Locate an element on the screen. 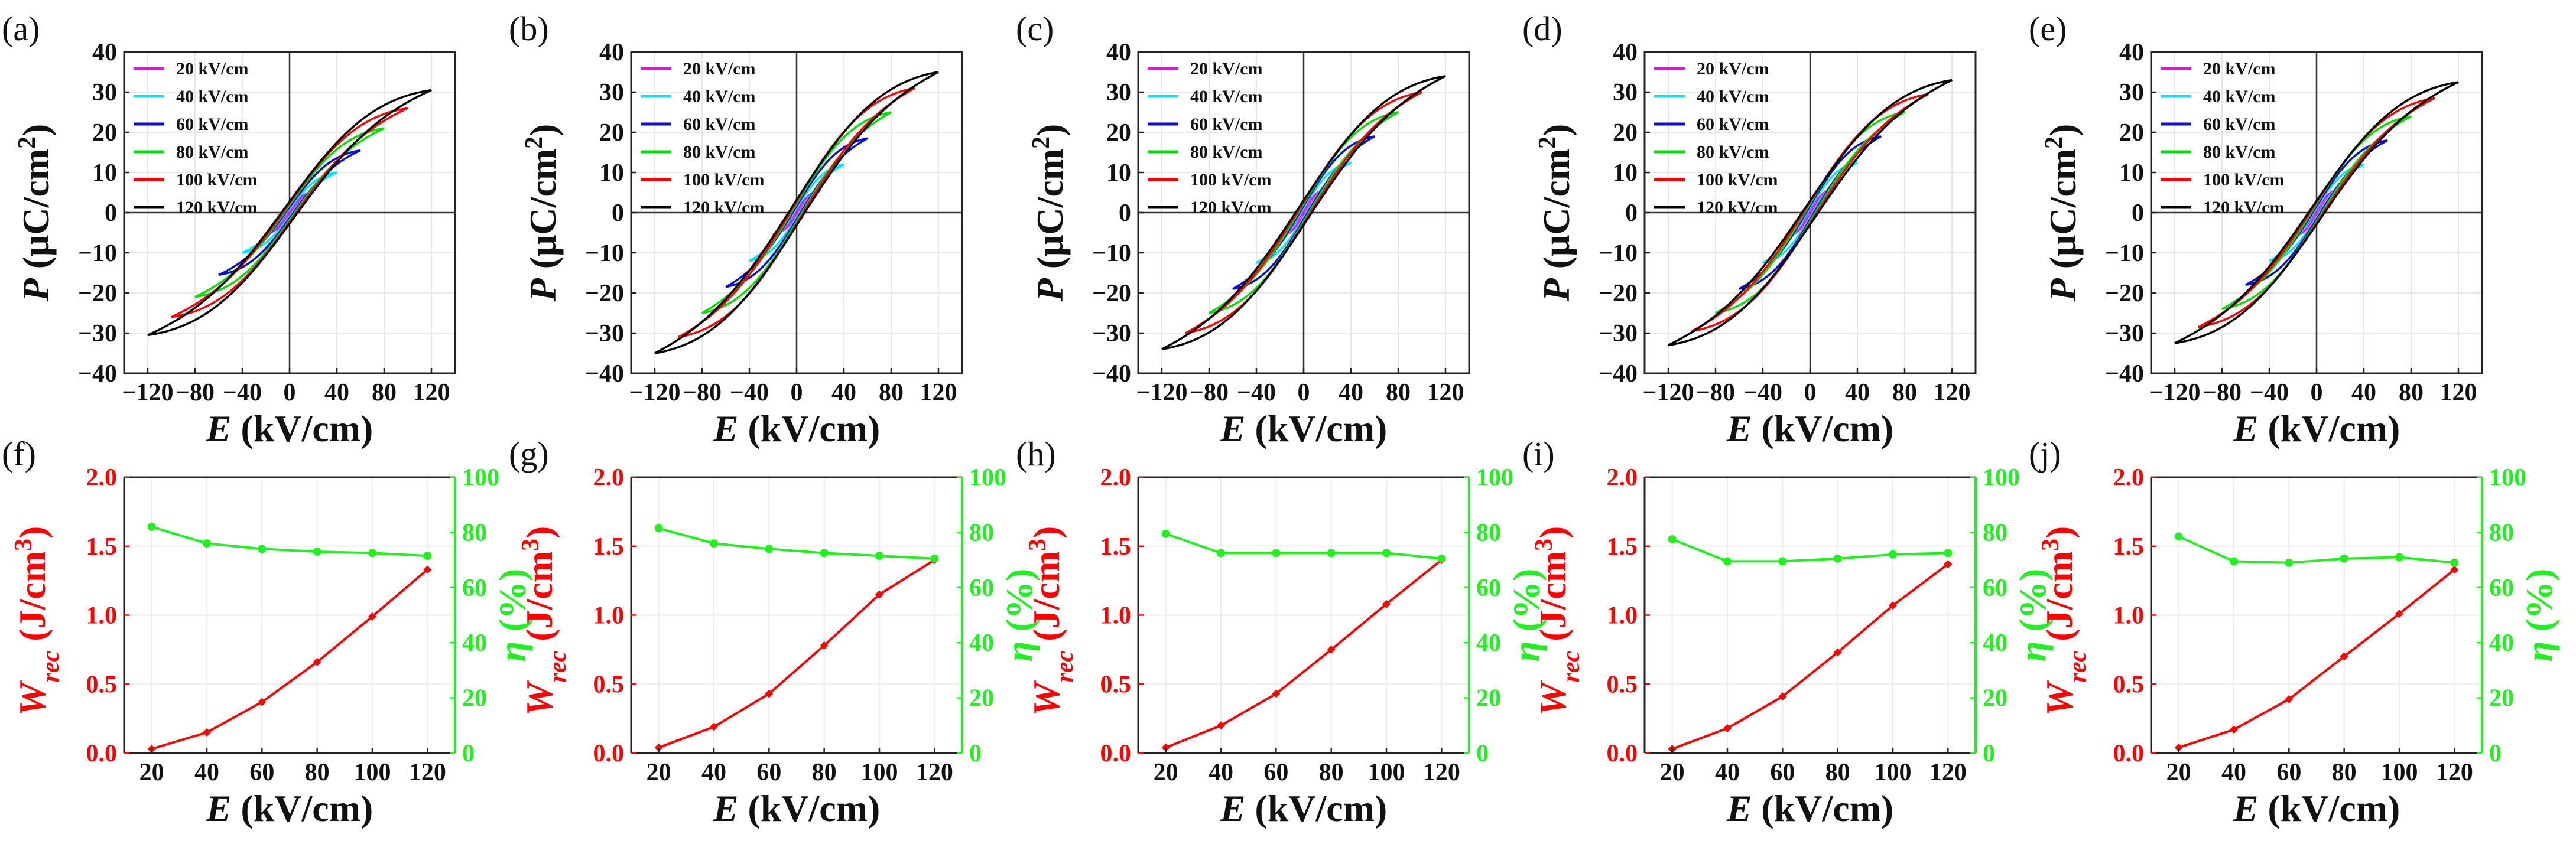 The width and height of the screenshot is (2576, 857). x-tick-label: 0 is located at coordinates (797, 393).